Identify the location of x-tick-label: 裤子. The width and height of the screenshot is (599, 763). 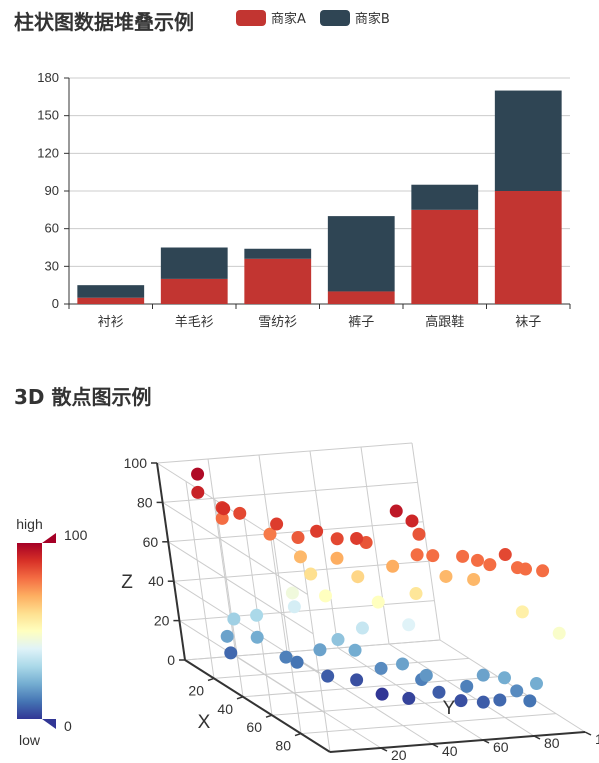
(361, 322).